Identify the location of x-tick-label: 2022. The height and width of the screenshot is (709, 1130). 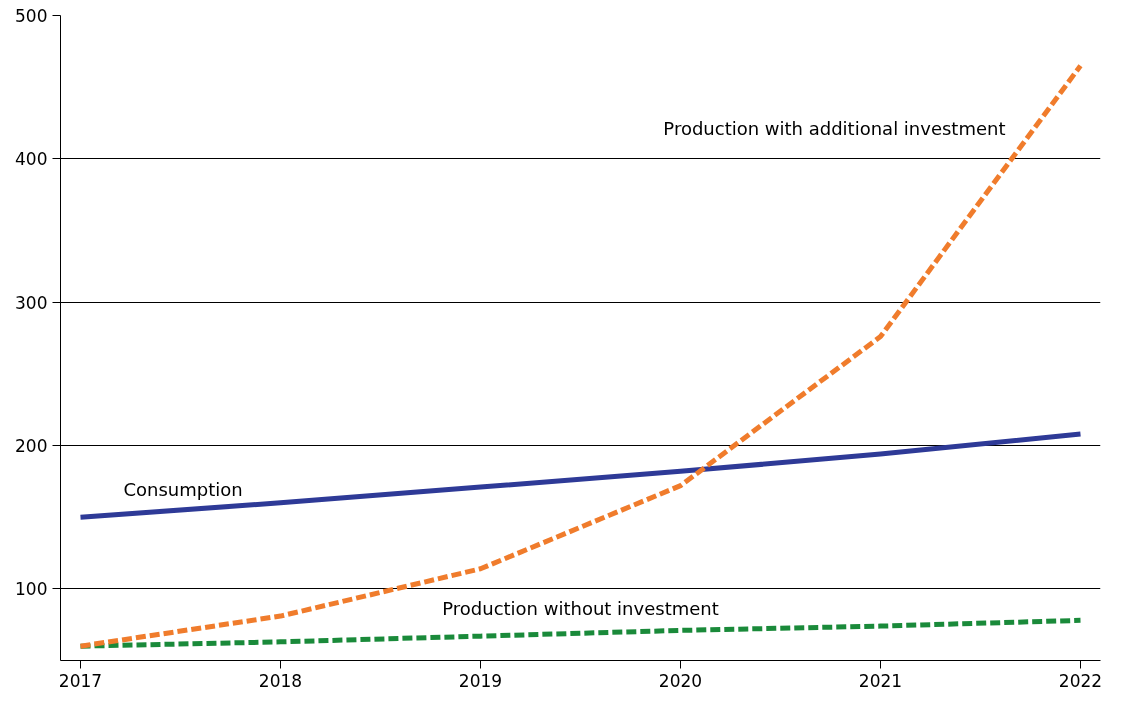
(1080, 680).